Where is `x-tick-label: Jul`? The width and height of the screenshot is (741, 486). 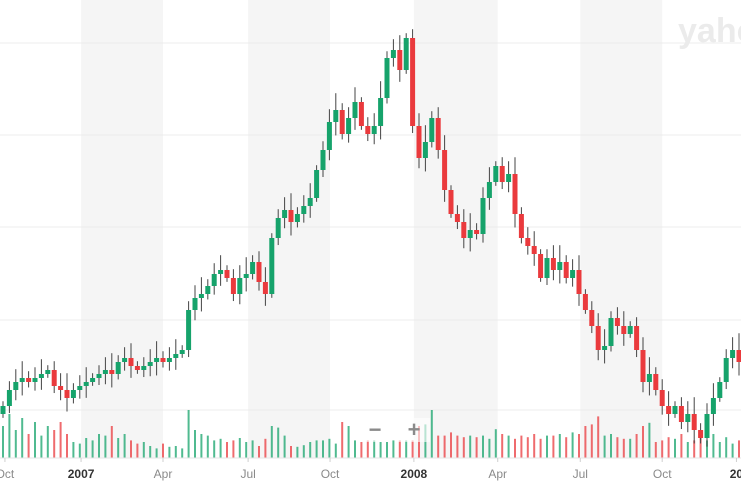 x-tick-label: Jul is located at coordinates (247, 474).